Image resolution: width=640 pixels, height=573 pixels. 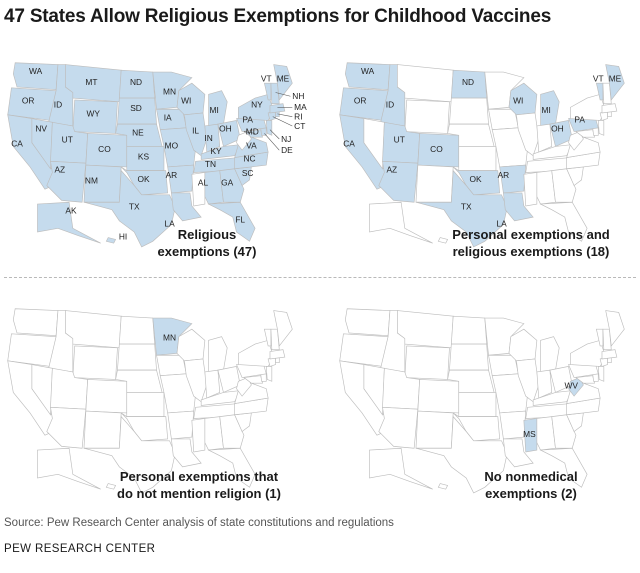 What do you see at coordinates (71, 210) in the screenshot?
I see `state-label-ak: AK` at bounding box center [71, 210].